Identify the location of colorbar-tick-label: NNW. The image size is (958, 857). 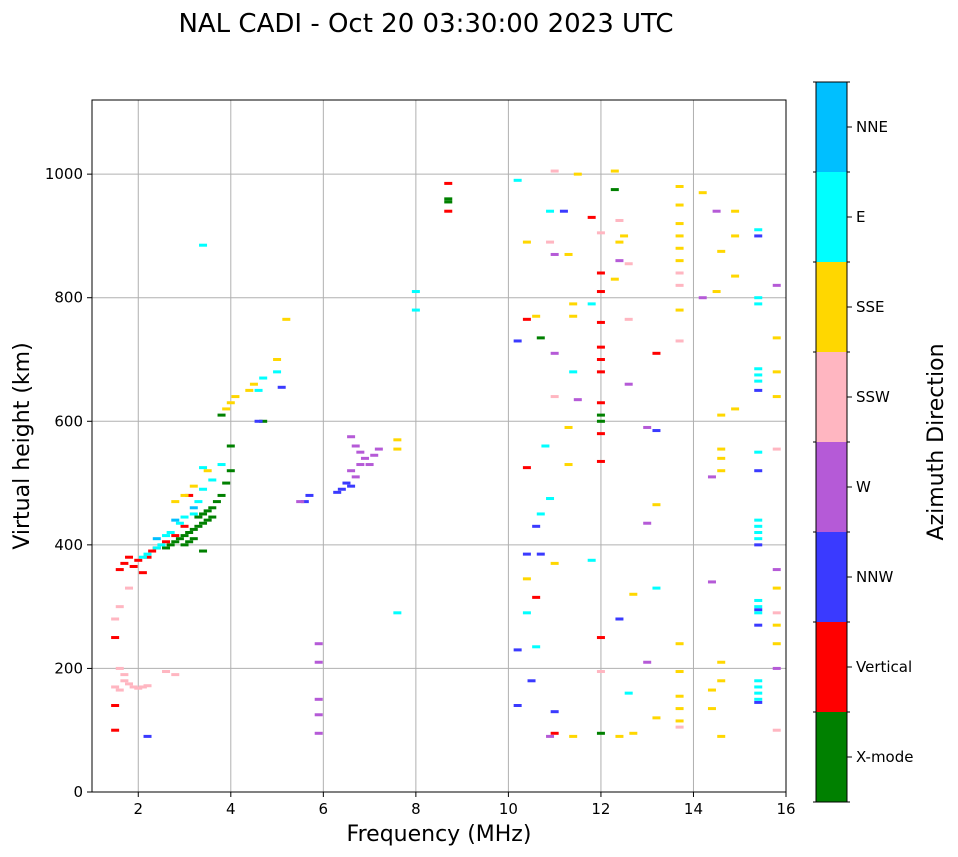
(874, 577).